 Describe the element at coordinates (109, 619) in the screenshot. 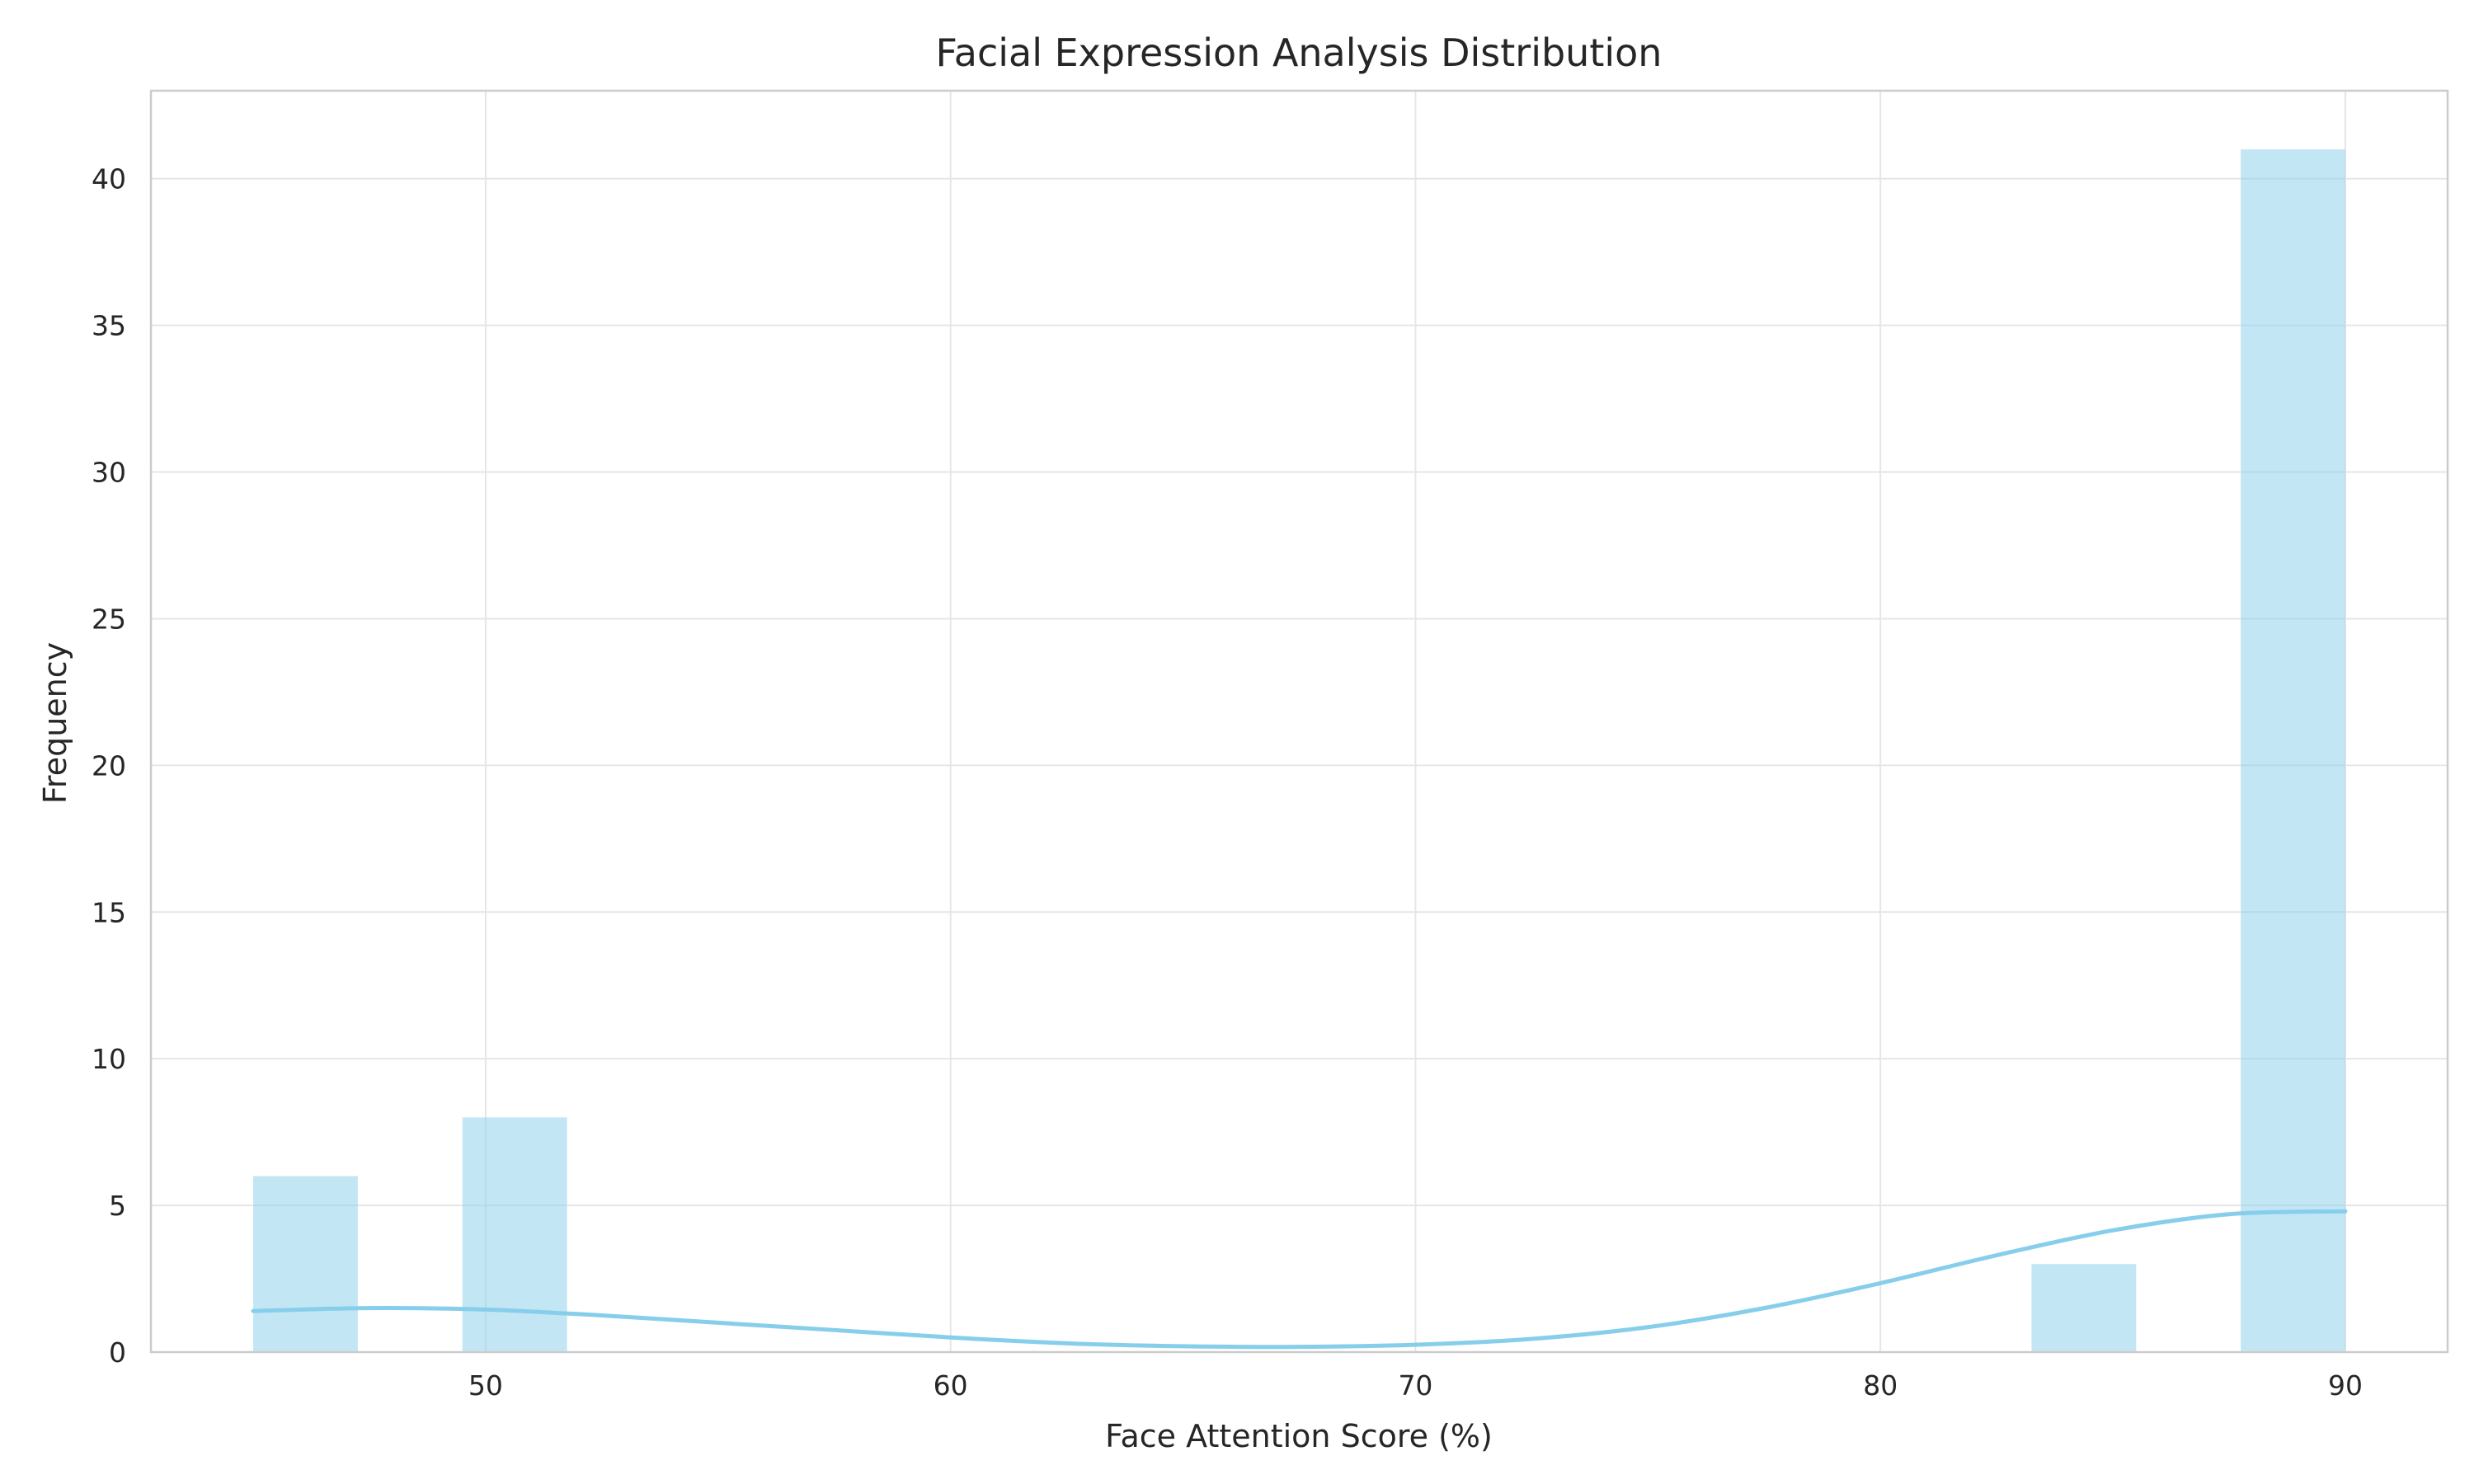

I see `y-tick-label: 25` at that location.